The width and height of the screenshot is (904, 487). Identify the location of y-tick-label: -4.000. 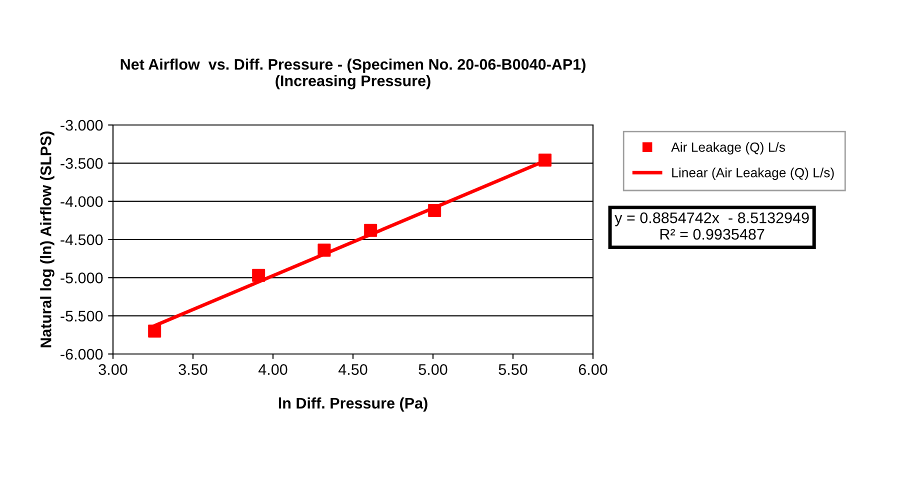
(81, 202).